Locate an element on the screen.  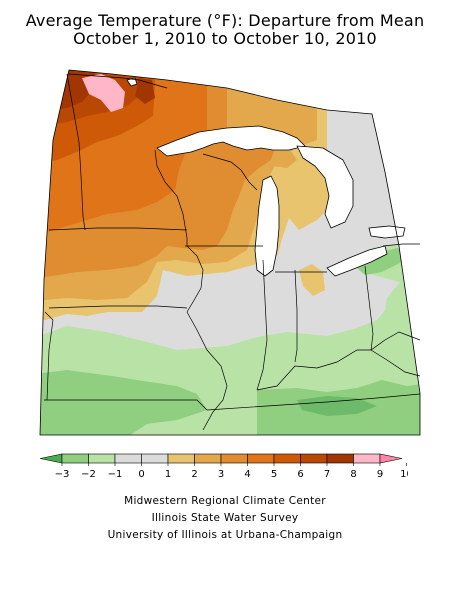
border-pennsylvania-ny is located at coordinates (401, 245).